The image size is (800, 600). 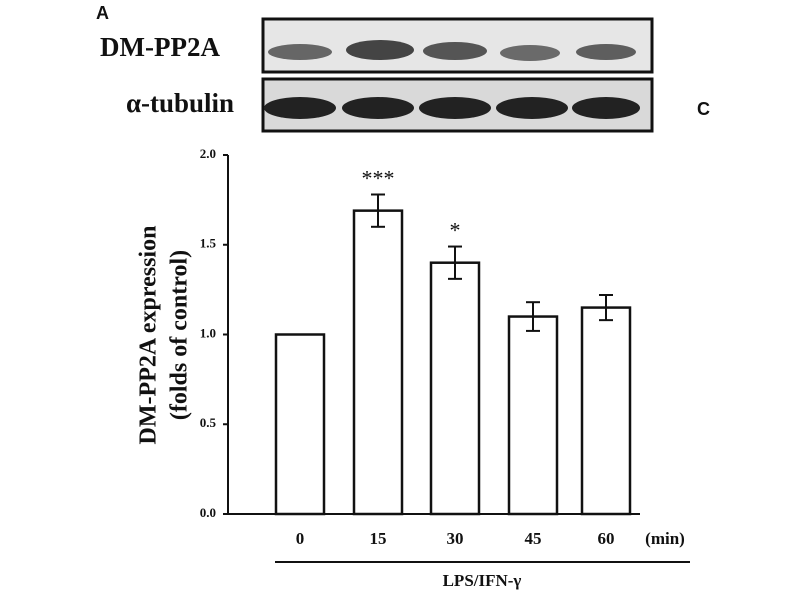 I want to click on y-tick-label: 0.0, so click(x=208, y=512).